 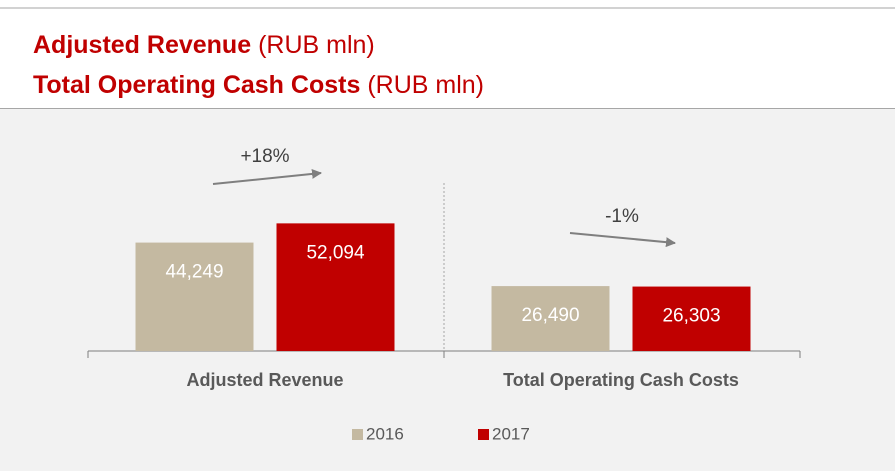 I want to click on value-label: 26,490, so click(x=550, y=315).